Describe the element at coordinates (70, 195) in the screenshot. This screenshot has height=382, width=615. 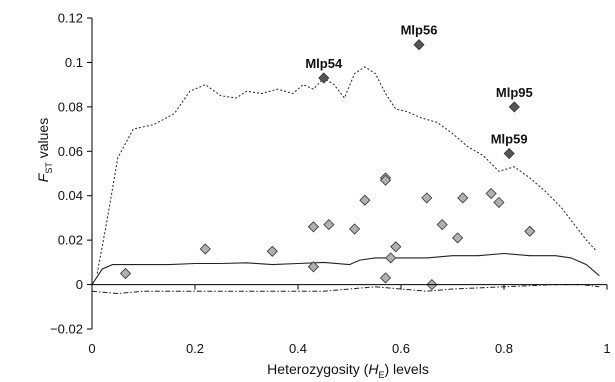
I see `y-tick-label: 0.04` at that location.